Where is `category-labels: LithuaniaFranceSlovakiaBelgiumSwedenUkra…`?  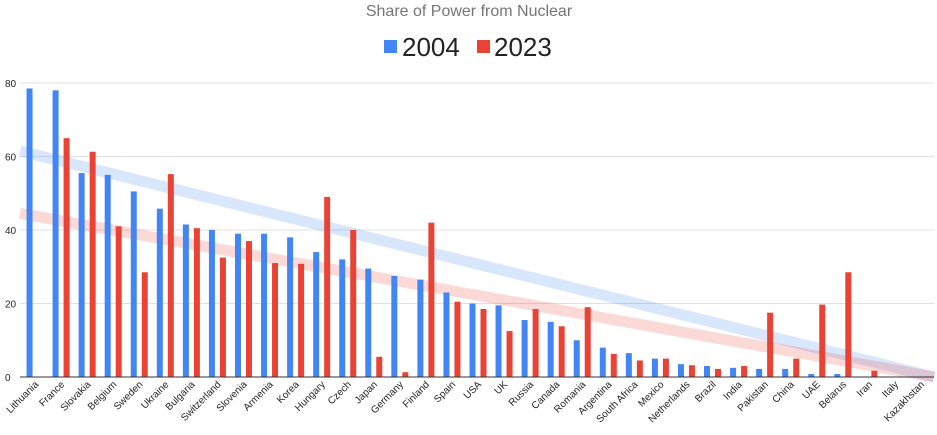 category-labels: LithuaniaFranceSlovakiaBelgiumSwedenUkra… is located at coordinates (466, 402).